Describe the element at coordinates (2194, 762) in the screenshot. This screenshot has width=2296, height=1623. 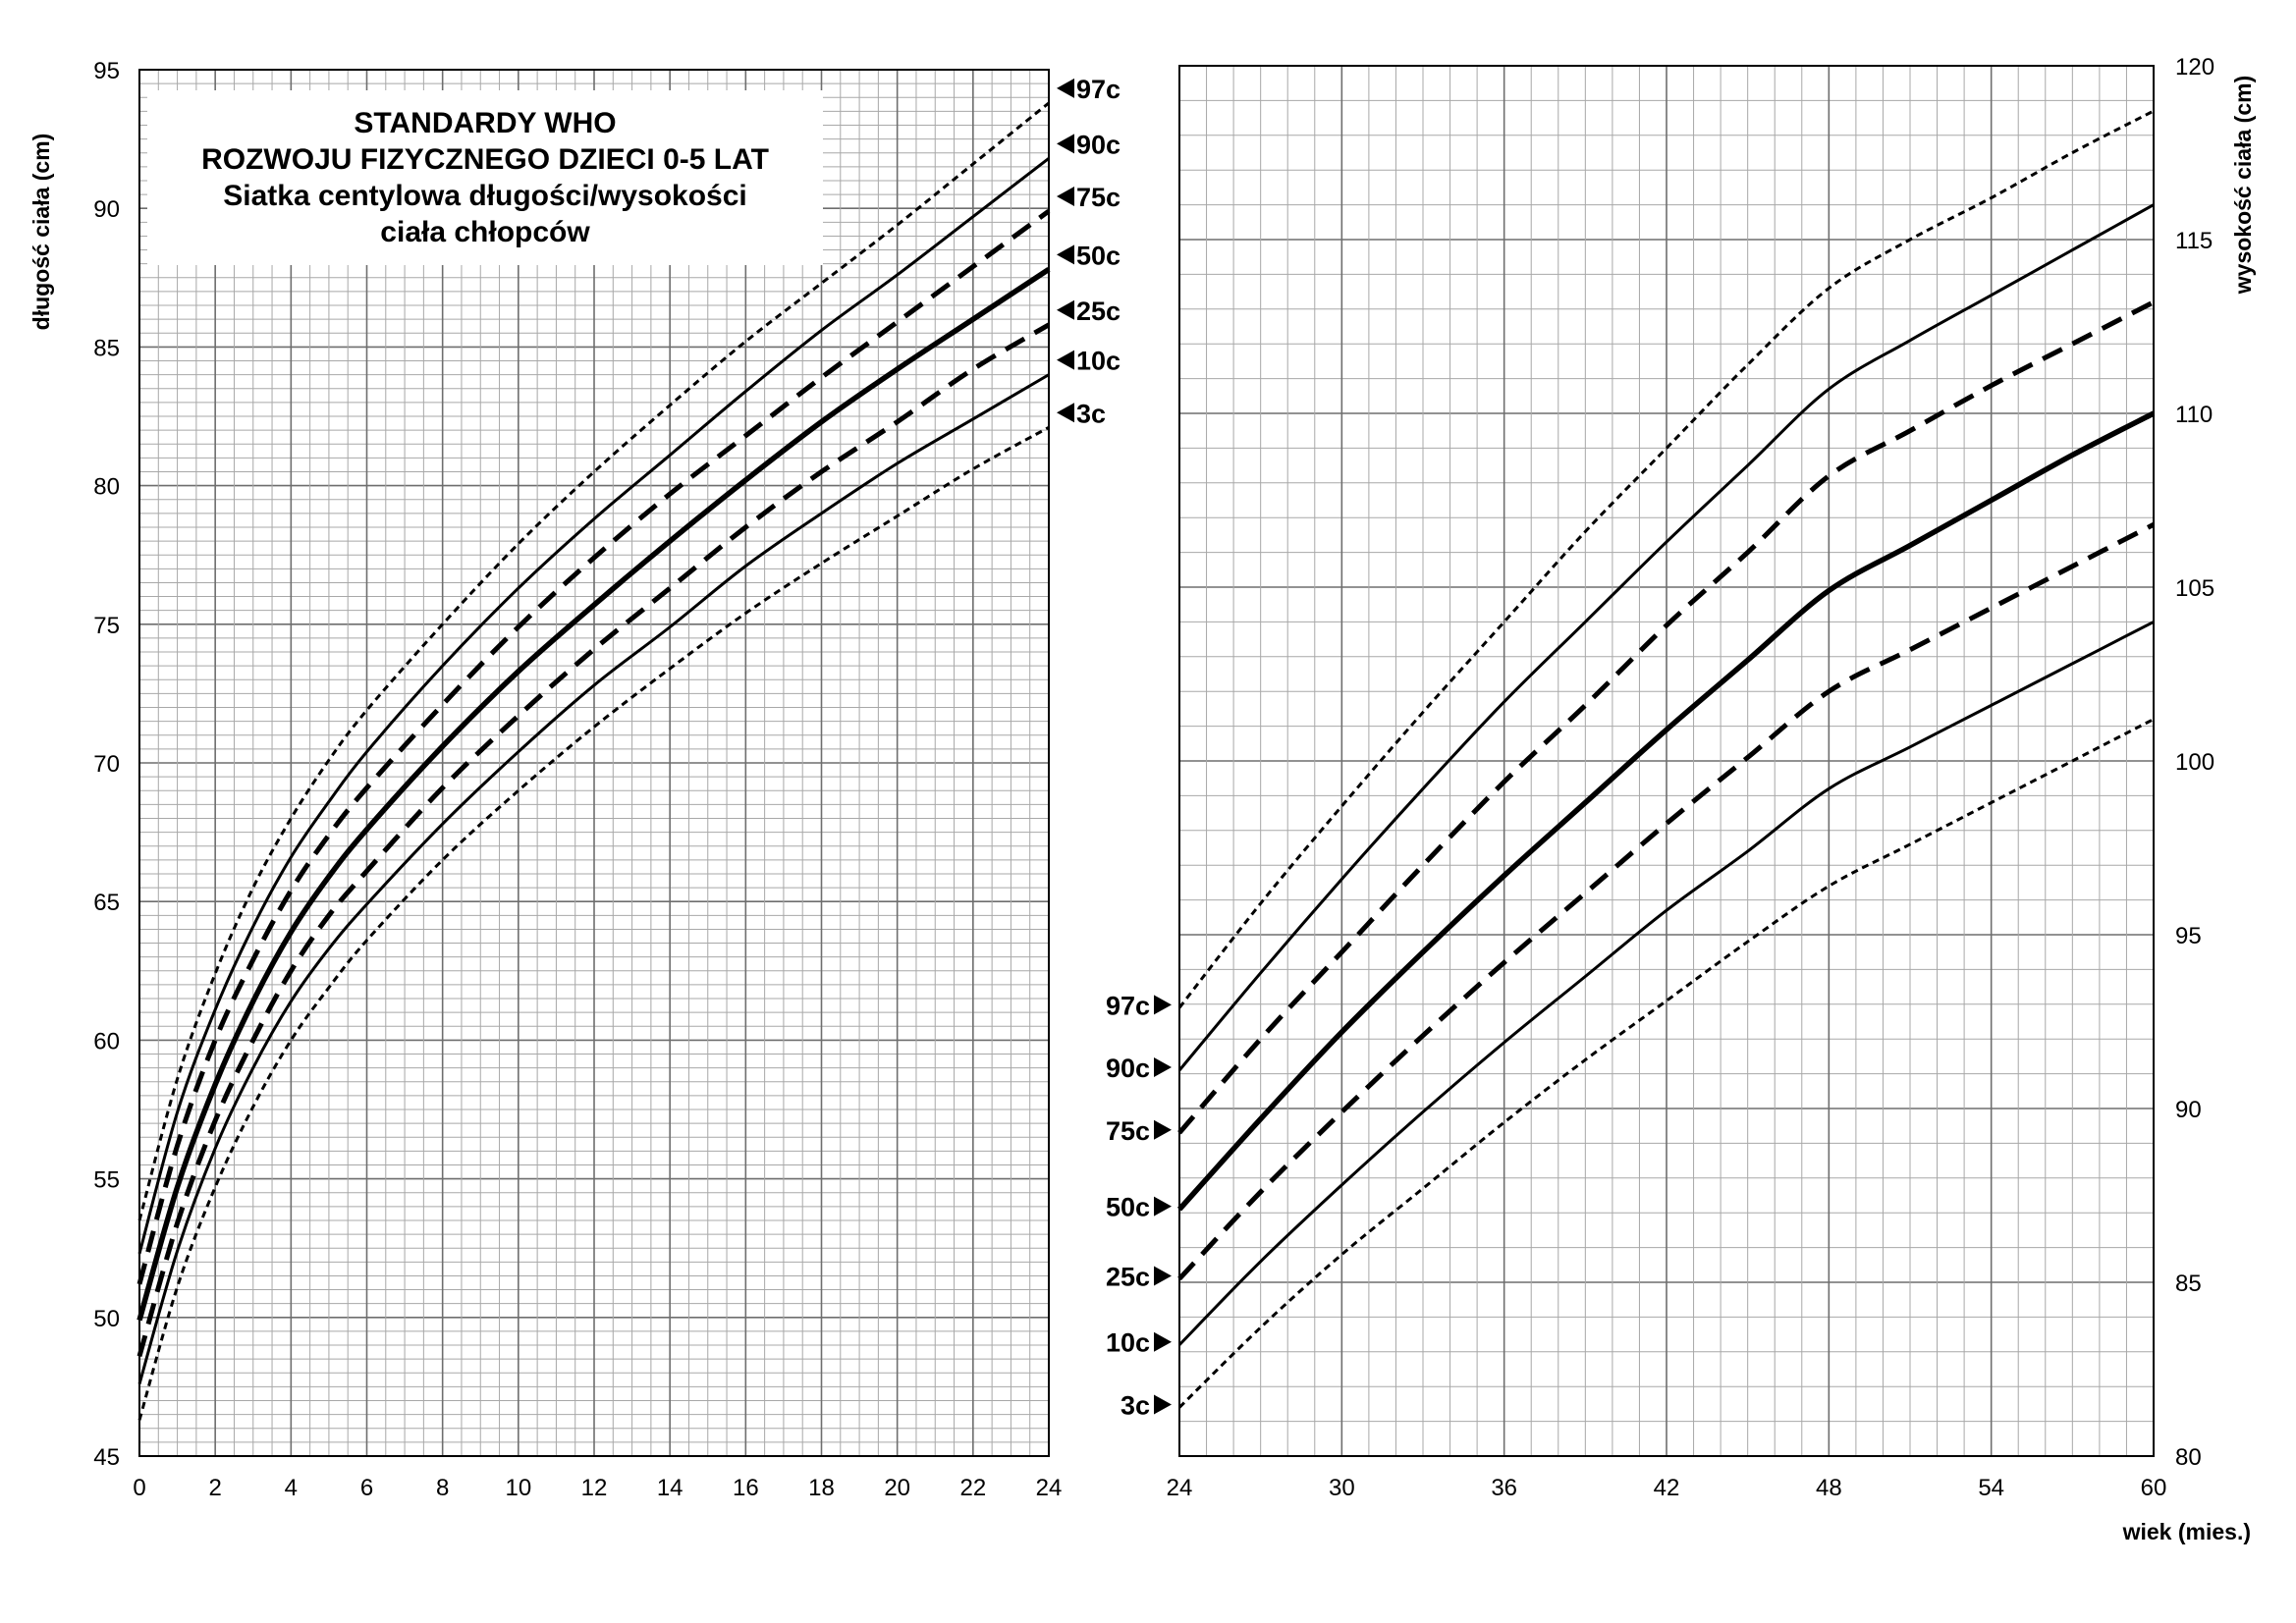
I see `right-y-tick-label: 100` at that location.